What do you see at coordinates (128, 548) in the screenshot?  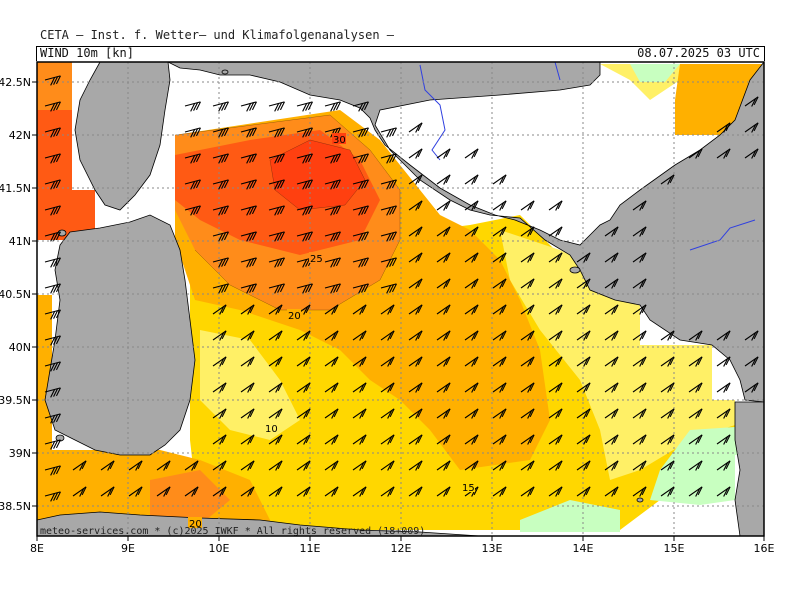 I see `lon-label: 9E` at bounding box center [128, 548].